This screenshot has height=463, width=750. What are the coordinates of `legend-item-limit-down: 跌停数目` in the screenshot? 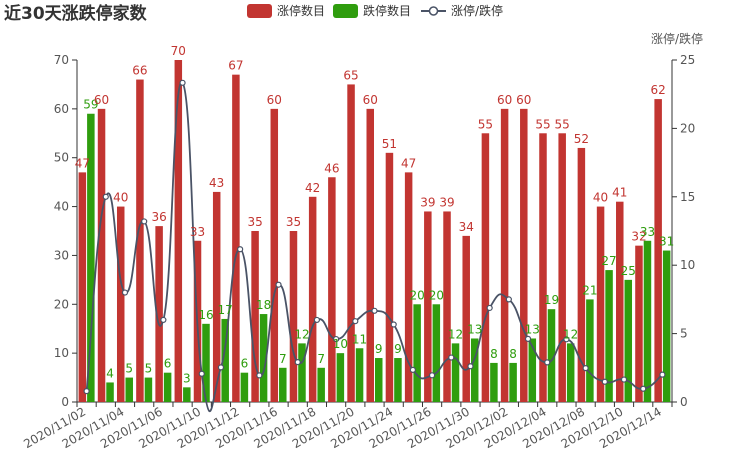 It's located at (372, 10).